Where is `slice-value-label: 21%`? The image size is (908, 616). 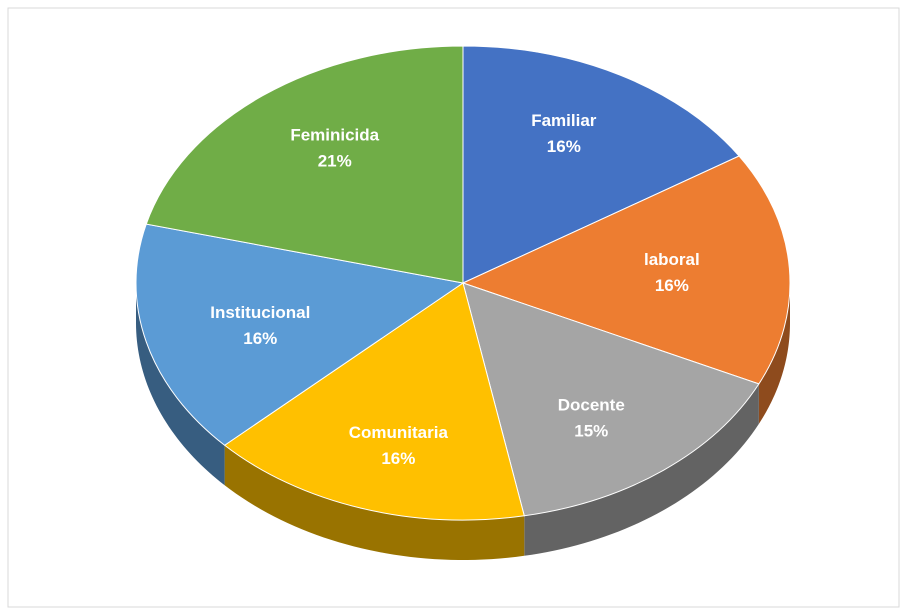
slice-value-label: 21% is located at coordinates (335, 161).